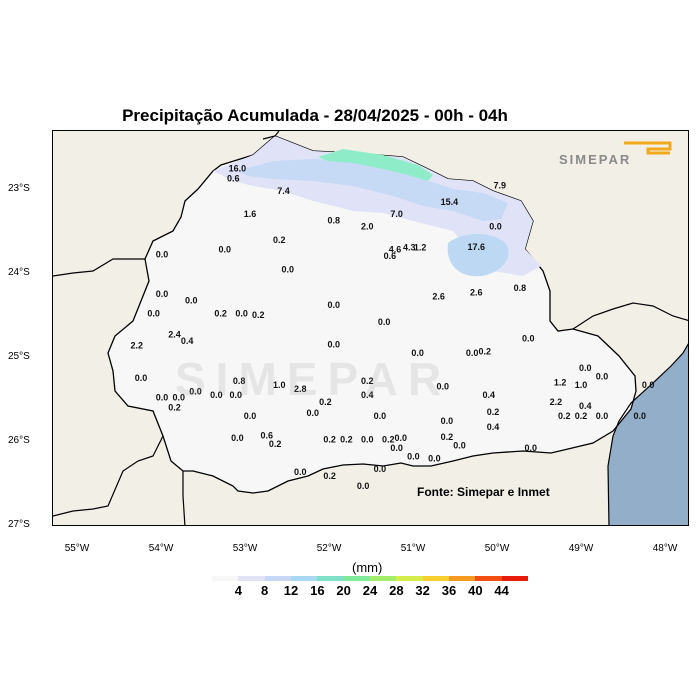  I want to click on station-value-65: 0.0, so click(313, 413).